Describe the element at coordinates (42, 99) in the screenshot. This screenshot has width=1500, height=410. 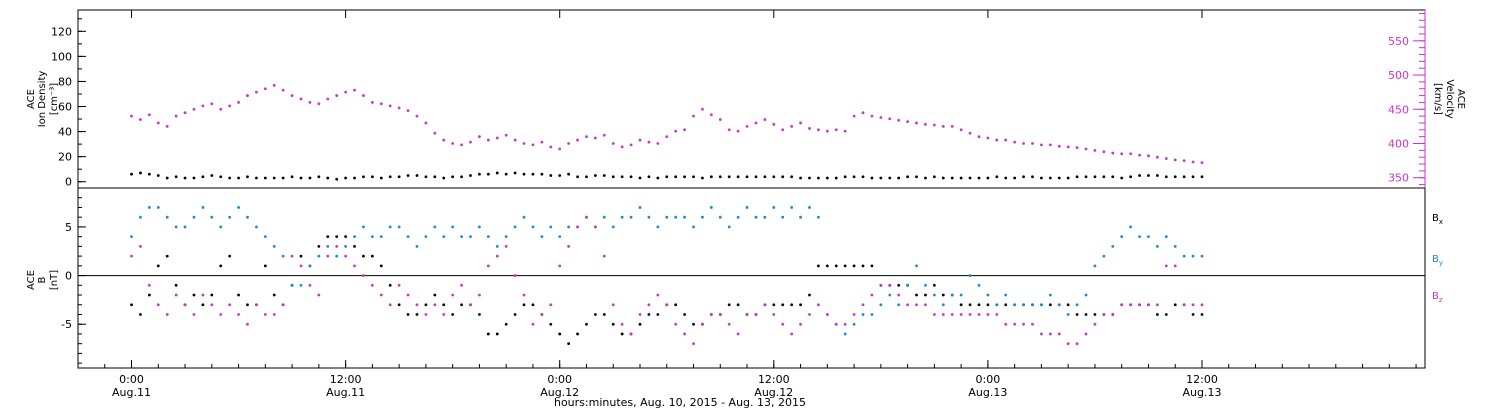
I see `top-left-title-line-1: Ion Density` at that location.